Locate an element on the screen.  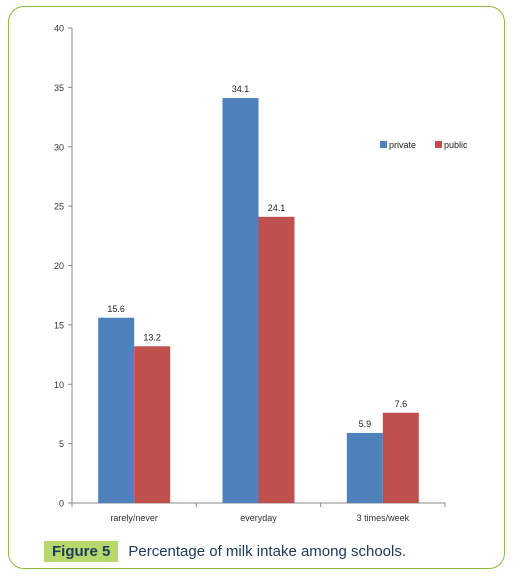
y-tick-label: 0 is located at coordinates (61, 504).